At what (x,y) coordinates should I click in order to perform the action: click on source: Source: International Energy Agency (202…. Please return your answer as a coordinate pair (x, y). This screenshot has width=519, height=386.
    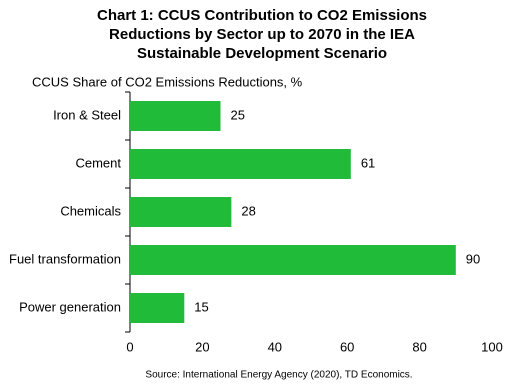
    Looking at the image, I should click on (278, 375).